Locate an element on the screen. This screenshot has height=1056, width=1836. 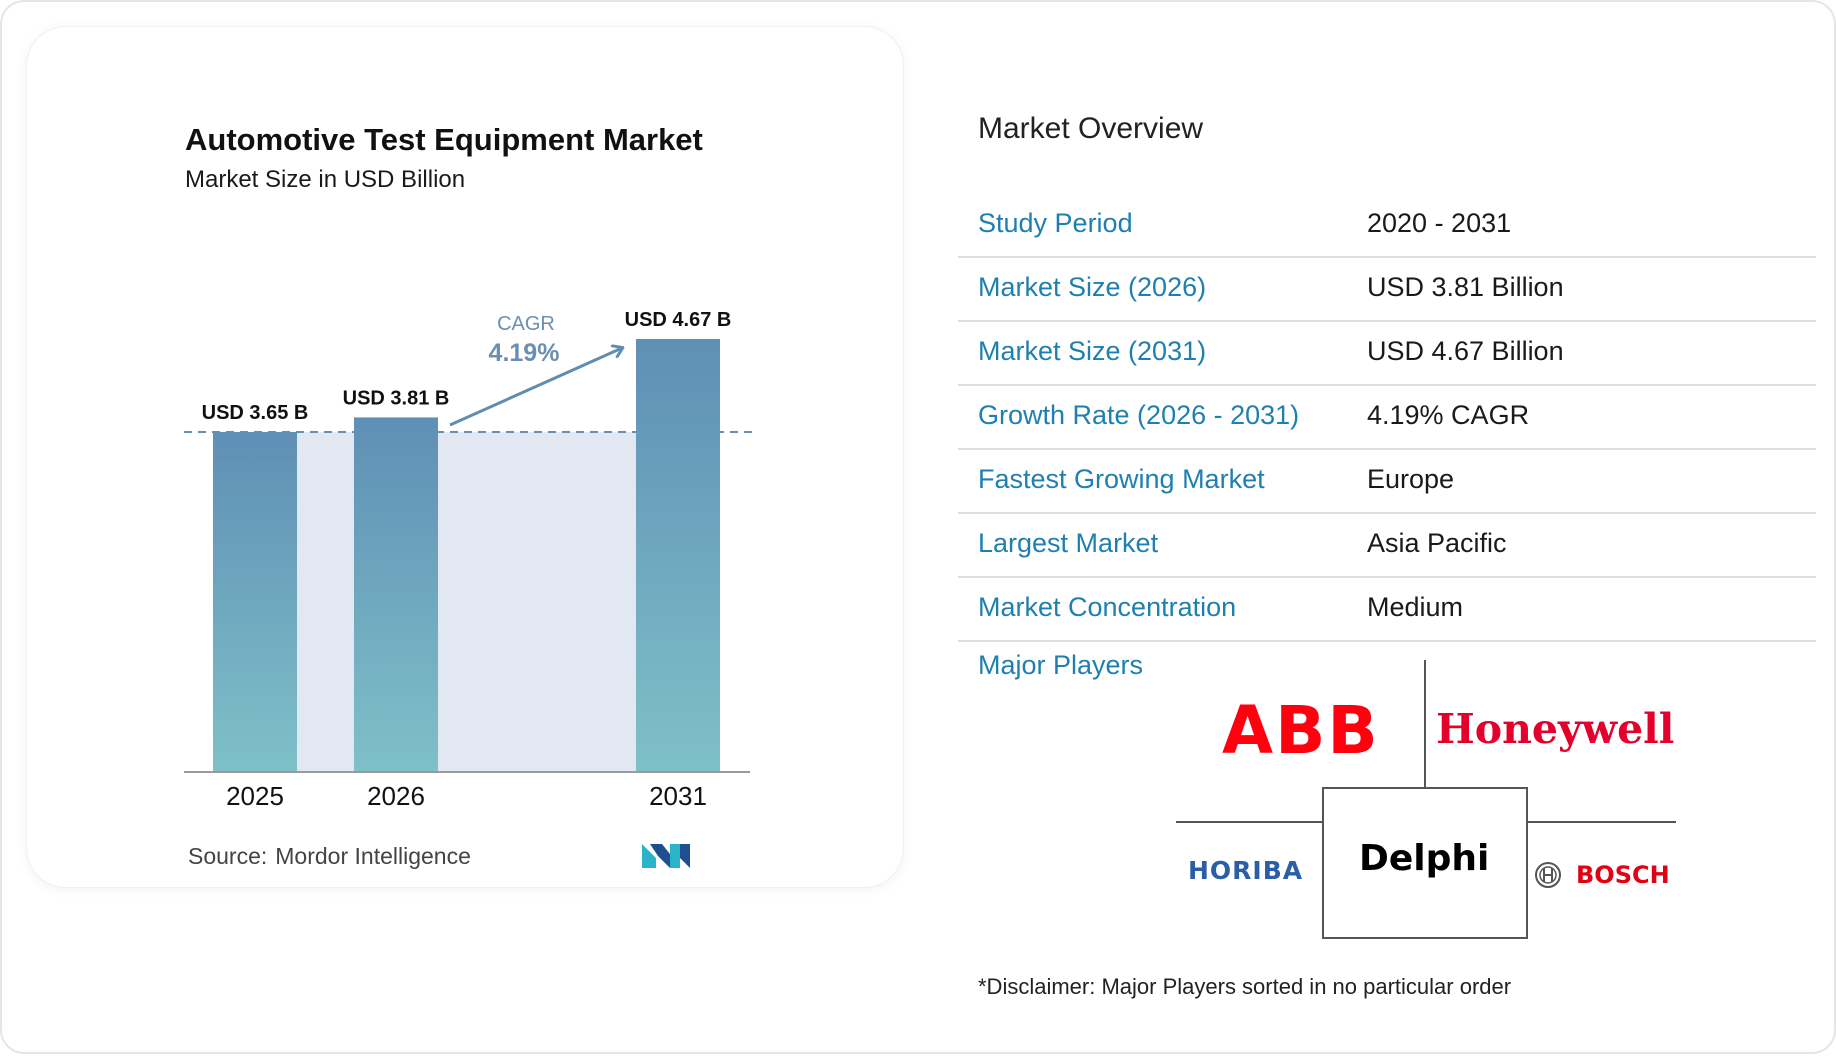
major-players-label: Major Players is located at coordinates (1061, 665).